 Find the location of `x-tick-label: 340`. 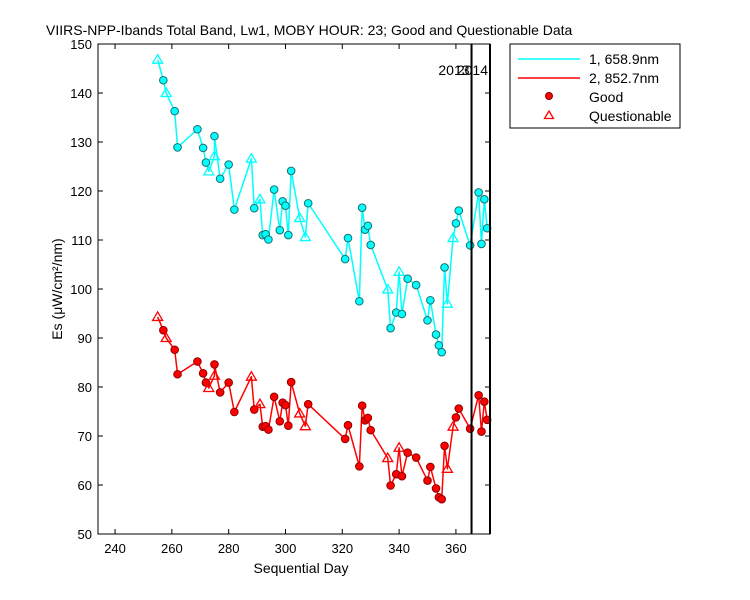

x-tick-label: 340 is located at coordinates (399, 548).